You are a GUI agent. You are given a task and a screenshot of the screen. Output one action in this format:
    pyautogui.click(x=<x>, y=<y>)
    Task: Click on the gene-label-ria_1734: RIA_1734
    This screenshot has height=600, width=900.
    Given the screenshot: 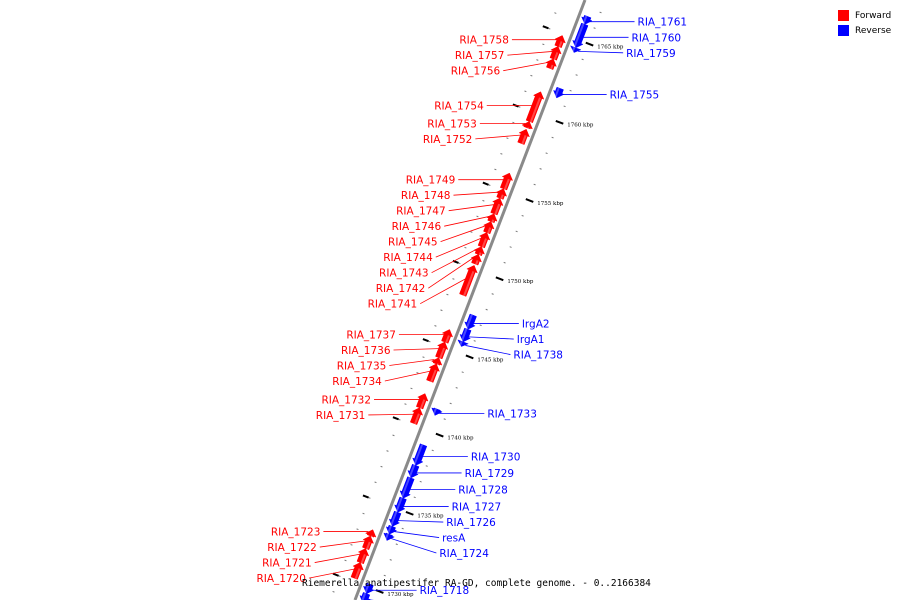 What is the action you would take?
    pyautogui.click(x=357, y=382)
    